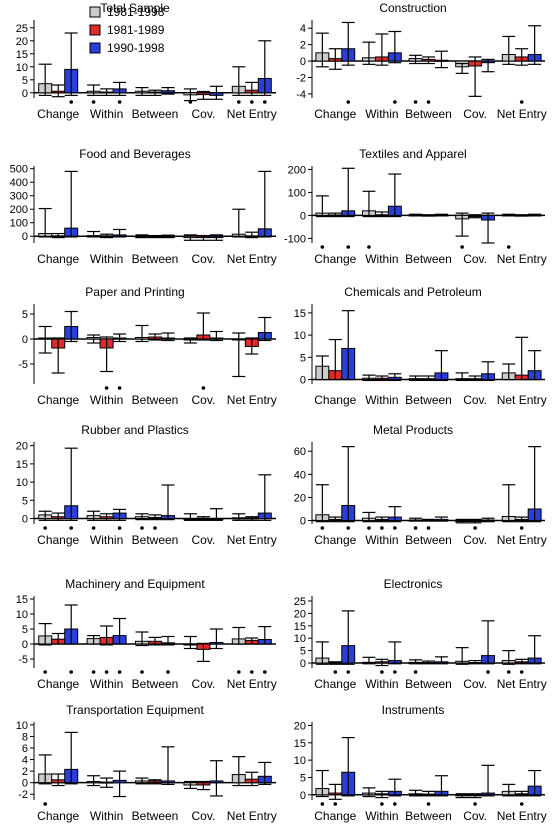 The height and width of the screenshot is (838, 553). What do you see at coordinates (134, 430) in the screenshot?
I see `panel-title: Rubber and Plastics` at bounding box center [134, 430].